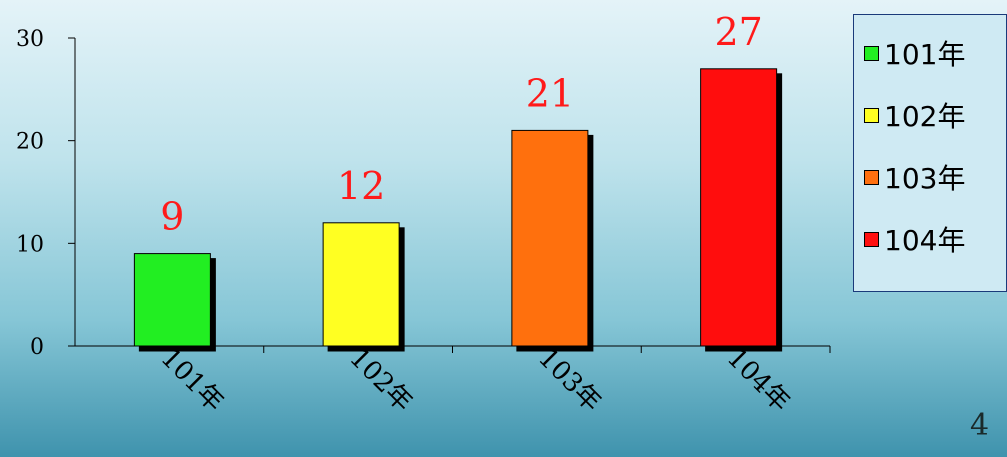 The width and height of the screenshot is (1007, 457). I want to click on legend-item-101: 101年, so click(914, 53).